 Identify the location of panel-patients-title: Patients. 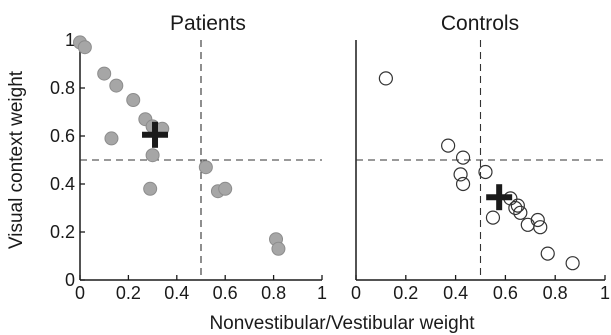
(208, 23).